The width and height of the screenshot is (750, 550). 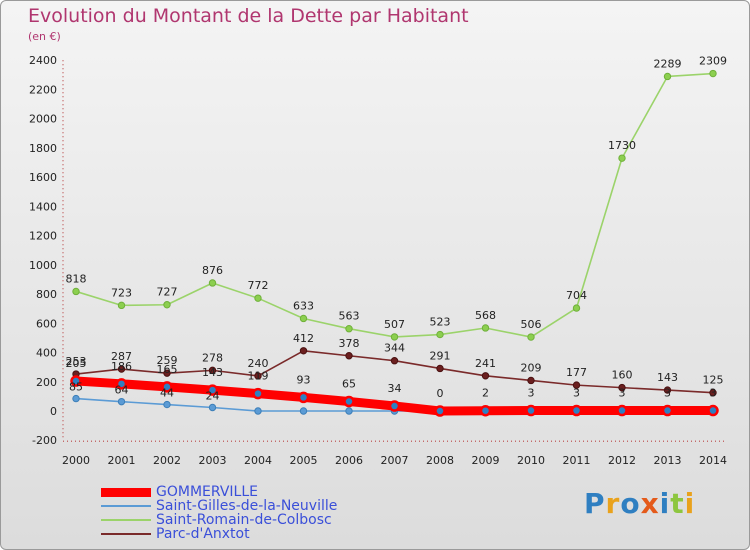 I want to click on data-label-saint-gilles-de-la-neuville: 85, so click(x=76, y=387).